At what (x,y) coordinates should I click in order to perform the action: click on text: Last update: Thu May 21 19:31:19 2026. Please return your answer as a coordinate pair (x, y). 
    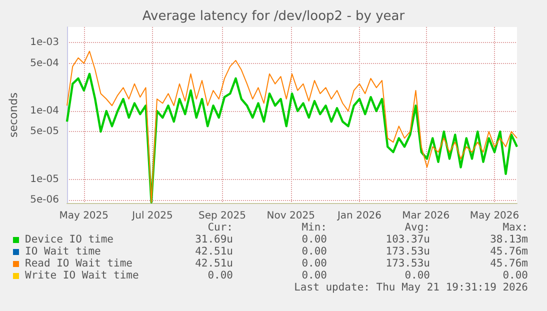
    Looking at the image, I should click on (411, 288).